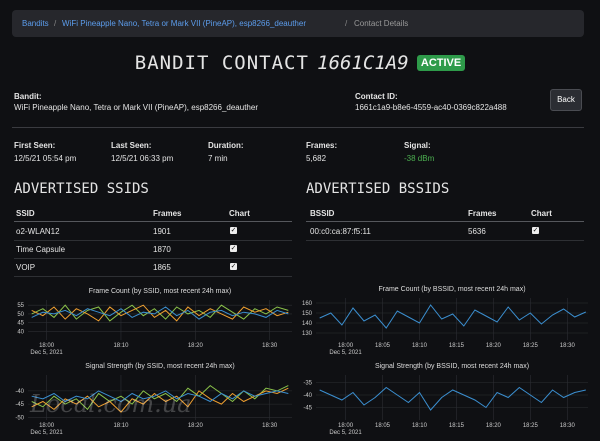  Describe the element at coordinates (307, 384) in the screenshot. I see `y-tick-label: -35` at that location.